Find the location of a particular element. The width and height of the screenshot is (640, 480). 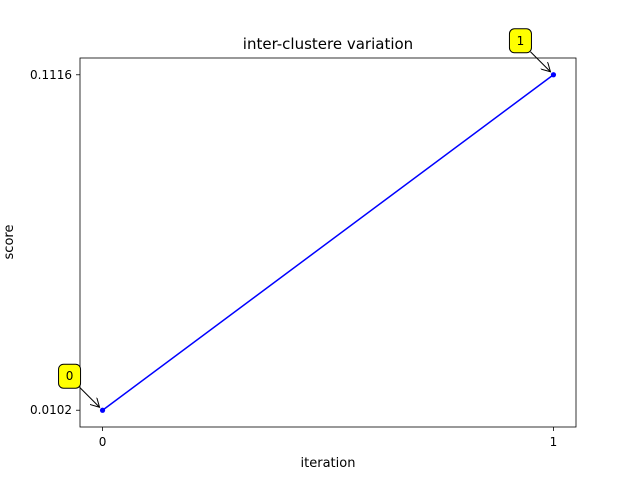

annotation-label: 0 is located at coordinates (70, 376).